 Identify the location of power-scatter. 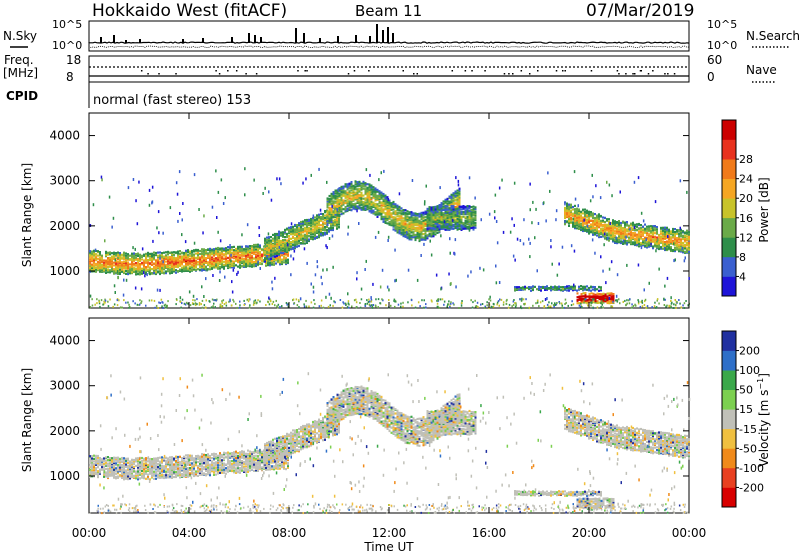
(213, 306).